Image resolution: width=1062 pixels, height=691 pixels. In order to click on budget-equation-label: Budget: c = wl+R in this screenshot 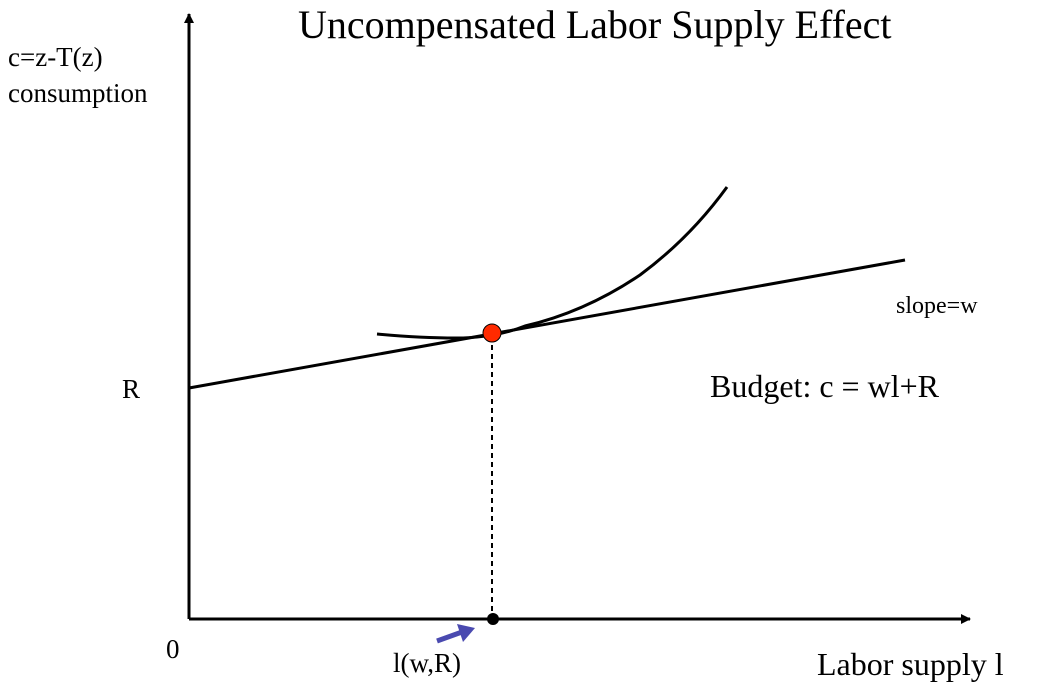, I will do `click(824, 386)`.